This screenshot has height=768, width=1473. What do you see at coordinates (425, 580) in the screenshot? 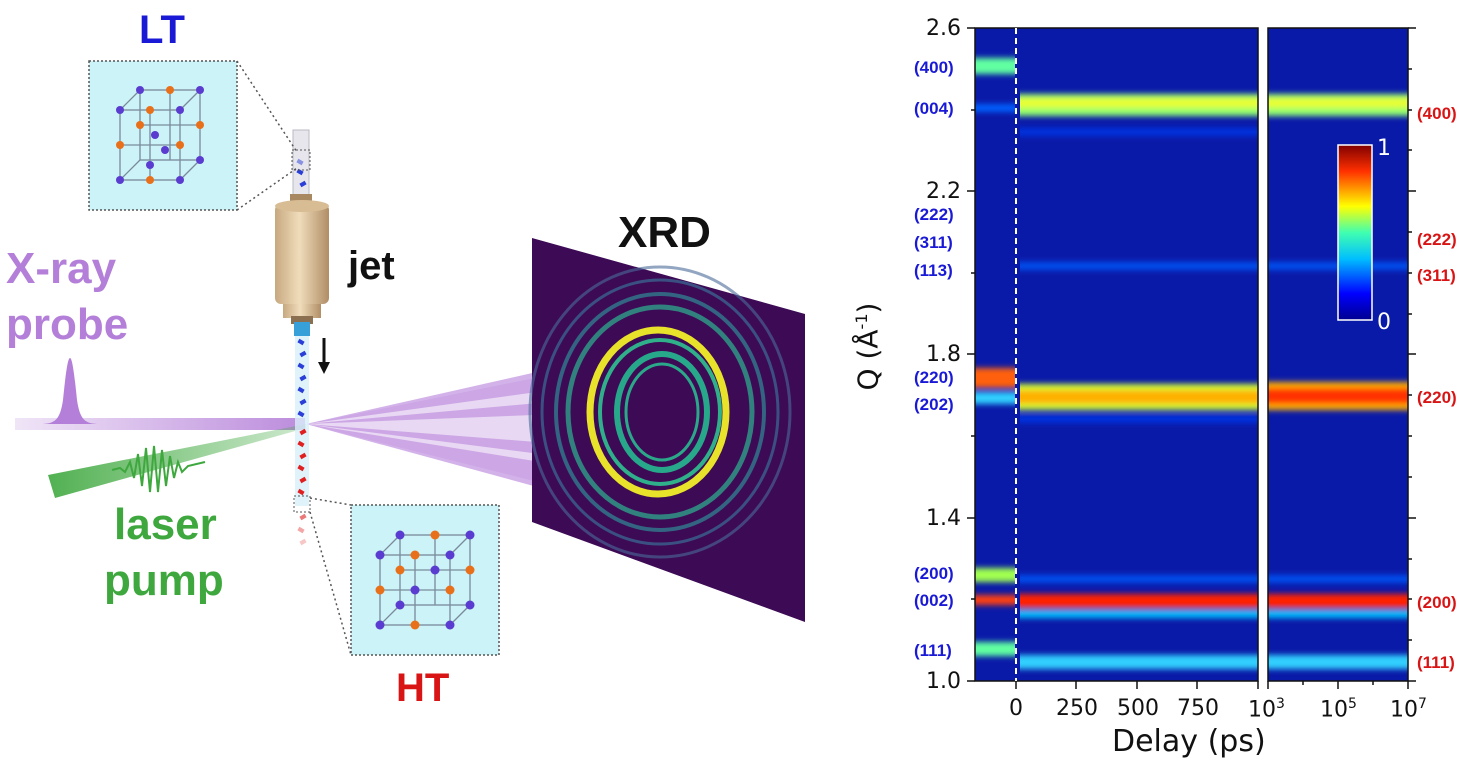
I see `ht-inset-box` at bounding box center [425, 580].